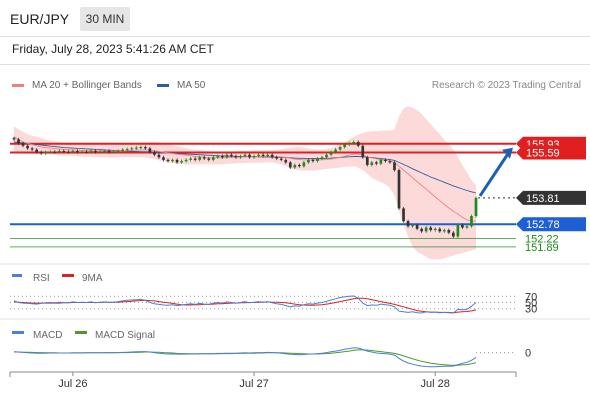 The width and height of the screenshot is (590, 400). I want to click on support-label-152.78: 152.78, so click(543, 225).